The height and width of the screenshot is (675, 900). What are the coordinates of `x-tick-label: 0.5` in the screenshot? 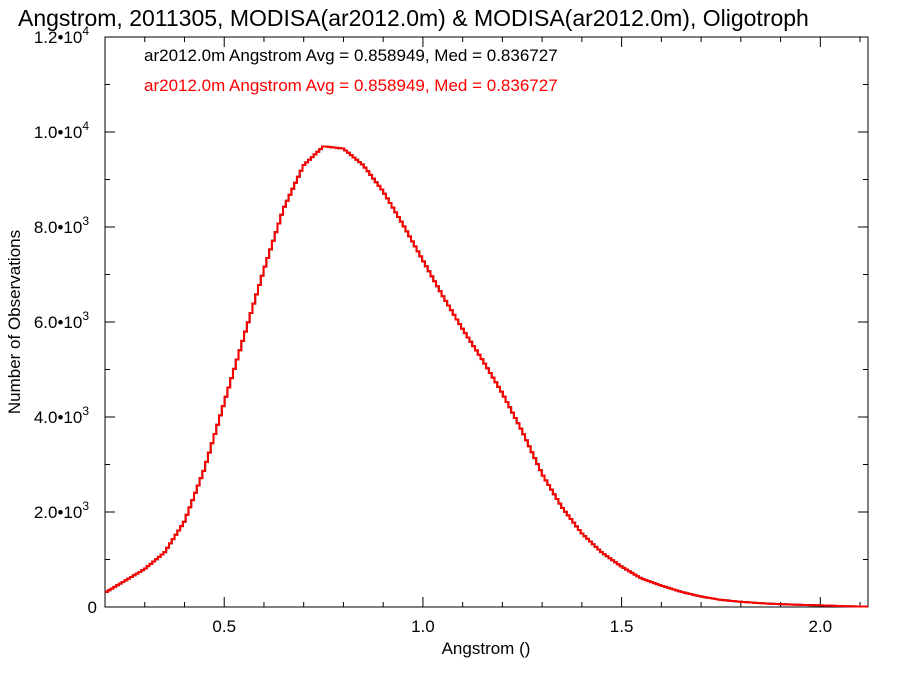 It's located at (224, 626).